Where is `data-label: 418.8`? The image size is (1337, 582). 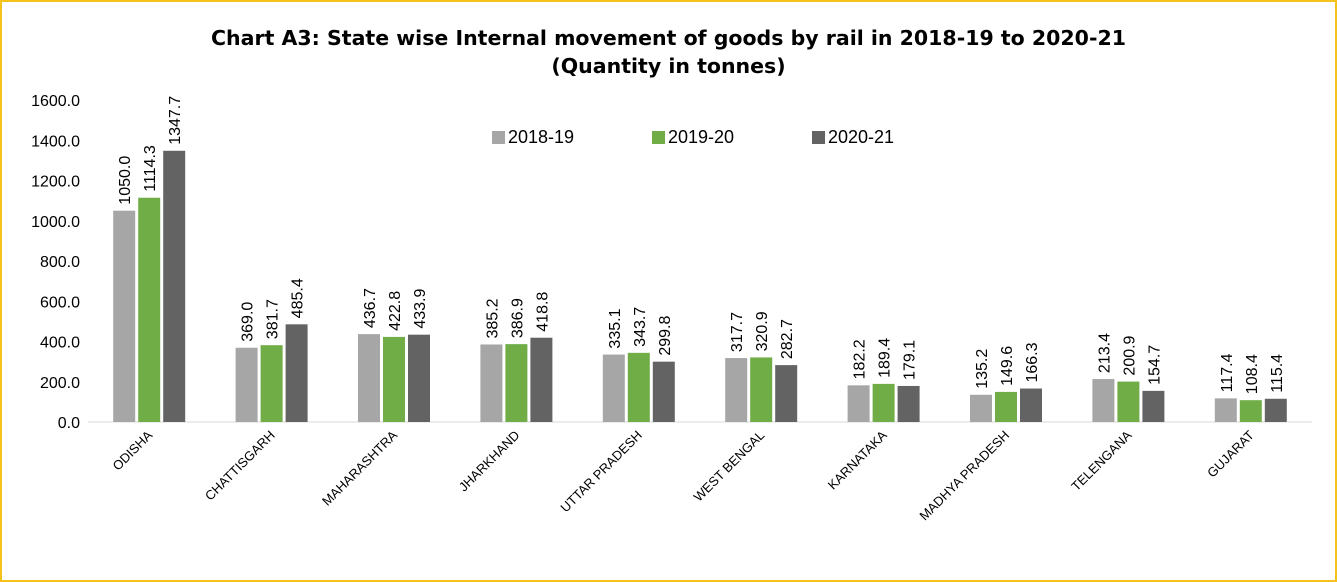
data-label: 418.8 is located at coordinates (542, 312).